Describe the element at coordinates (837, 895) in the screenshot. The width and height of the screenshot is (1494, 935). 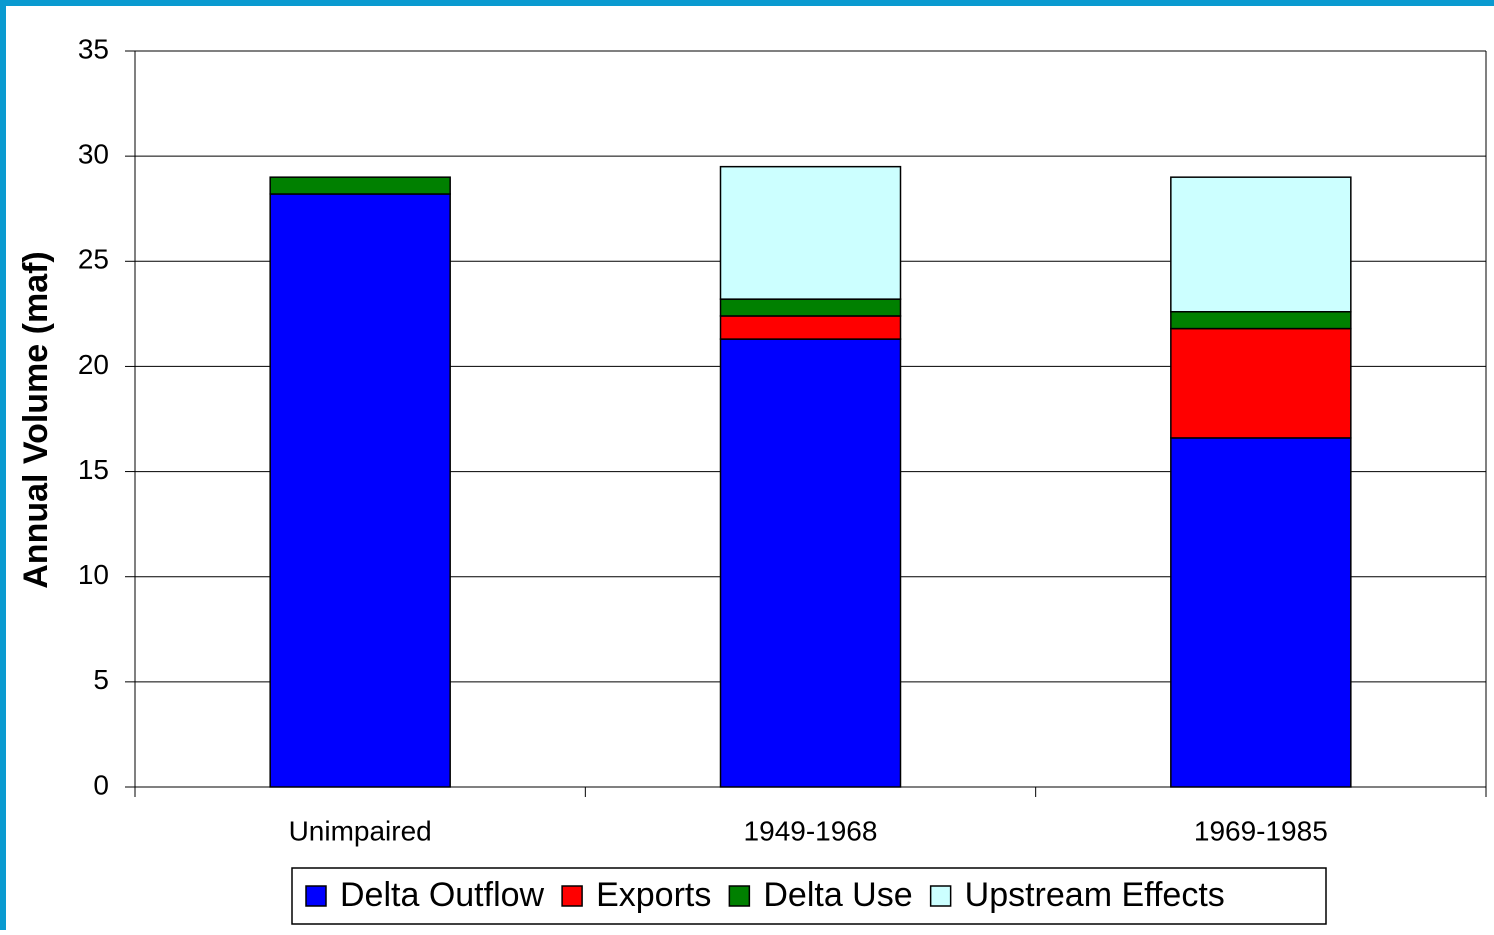
I see `legend-label: Delta Use` at that location.